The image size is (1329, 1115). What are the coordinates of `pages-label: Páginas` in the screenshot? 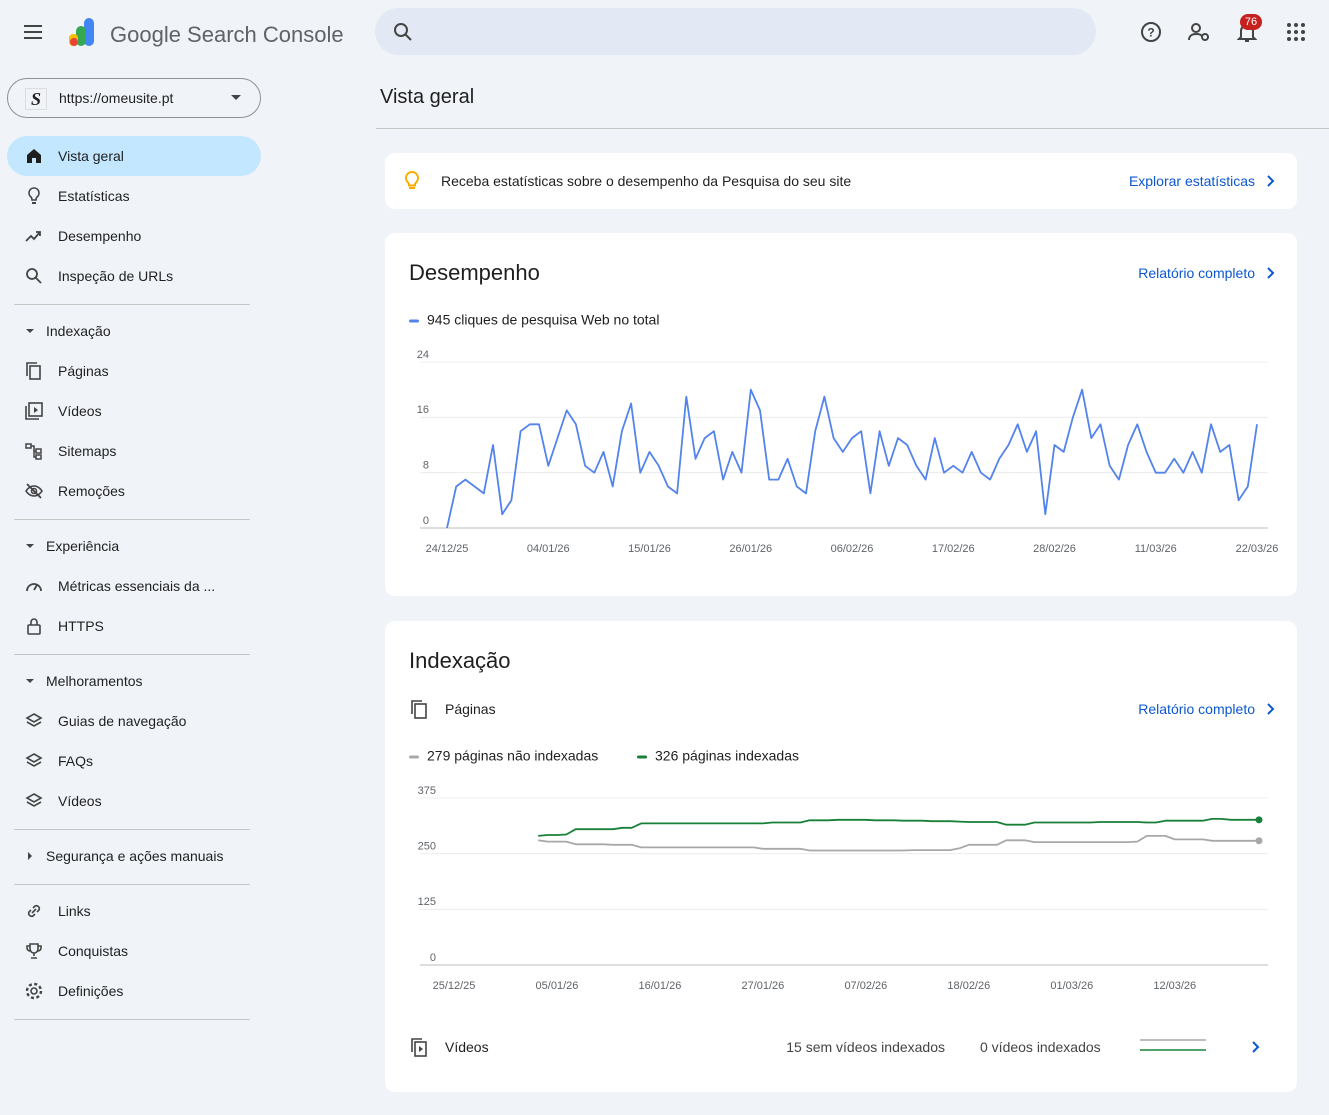 It's located at (470, 709).